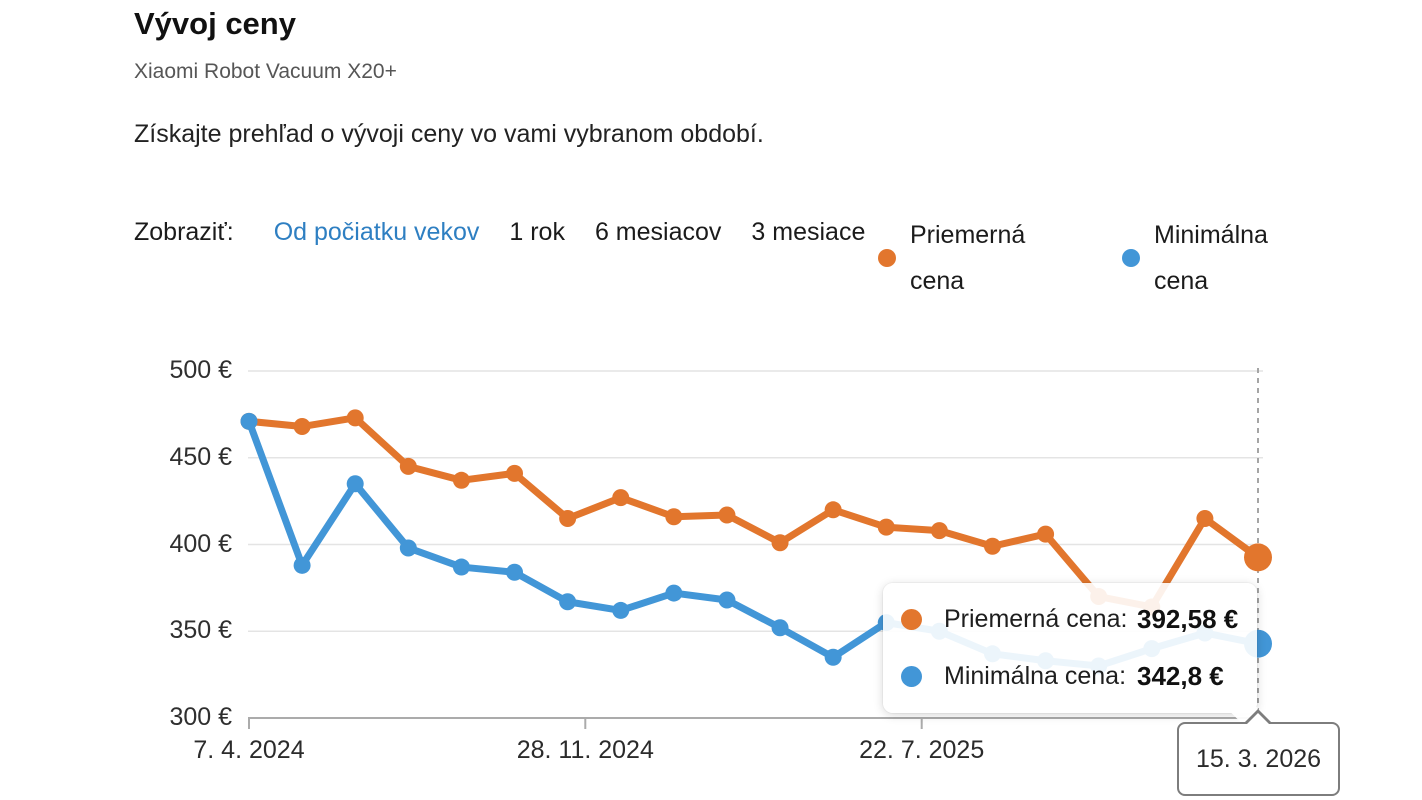 The width and height of the screenshot is (1422, 800). What do you see at coordinates (1180, 676) in the screenshot?
I see `tooltip-series-value: 342,8 €` at bounding box center [1180, 676].